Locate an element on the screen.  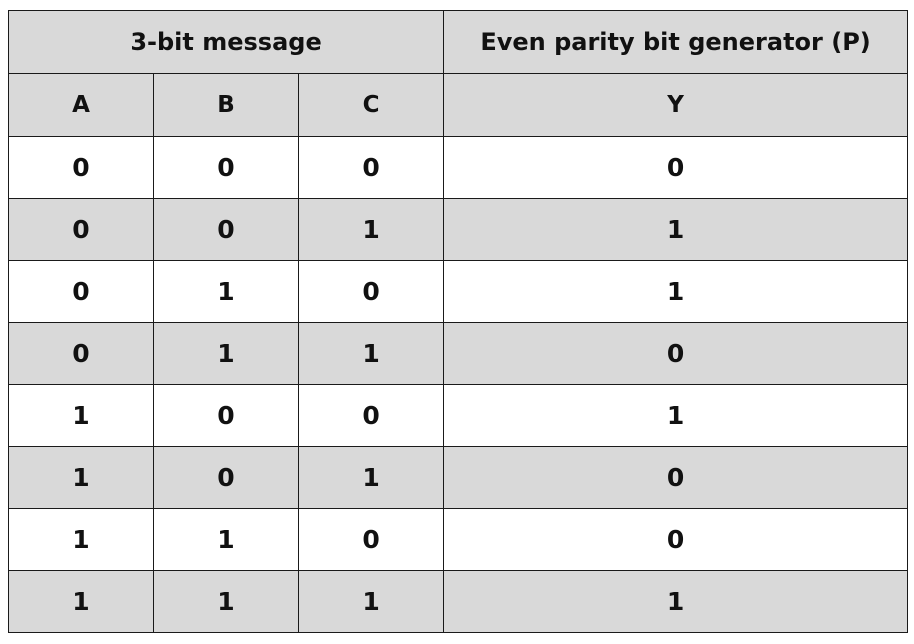
table-row: 1 0 0 1 is located at coordinates (458, 415).